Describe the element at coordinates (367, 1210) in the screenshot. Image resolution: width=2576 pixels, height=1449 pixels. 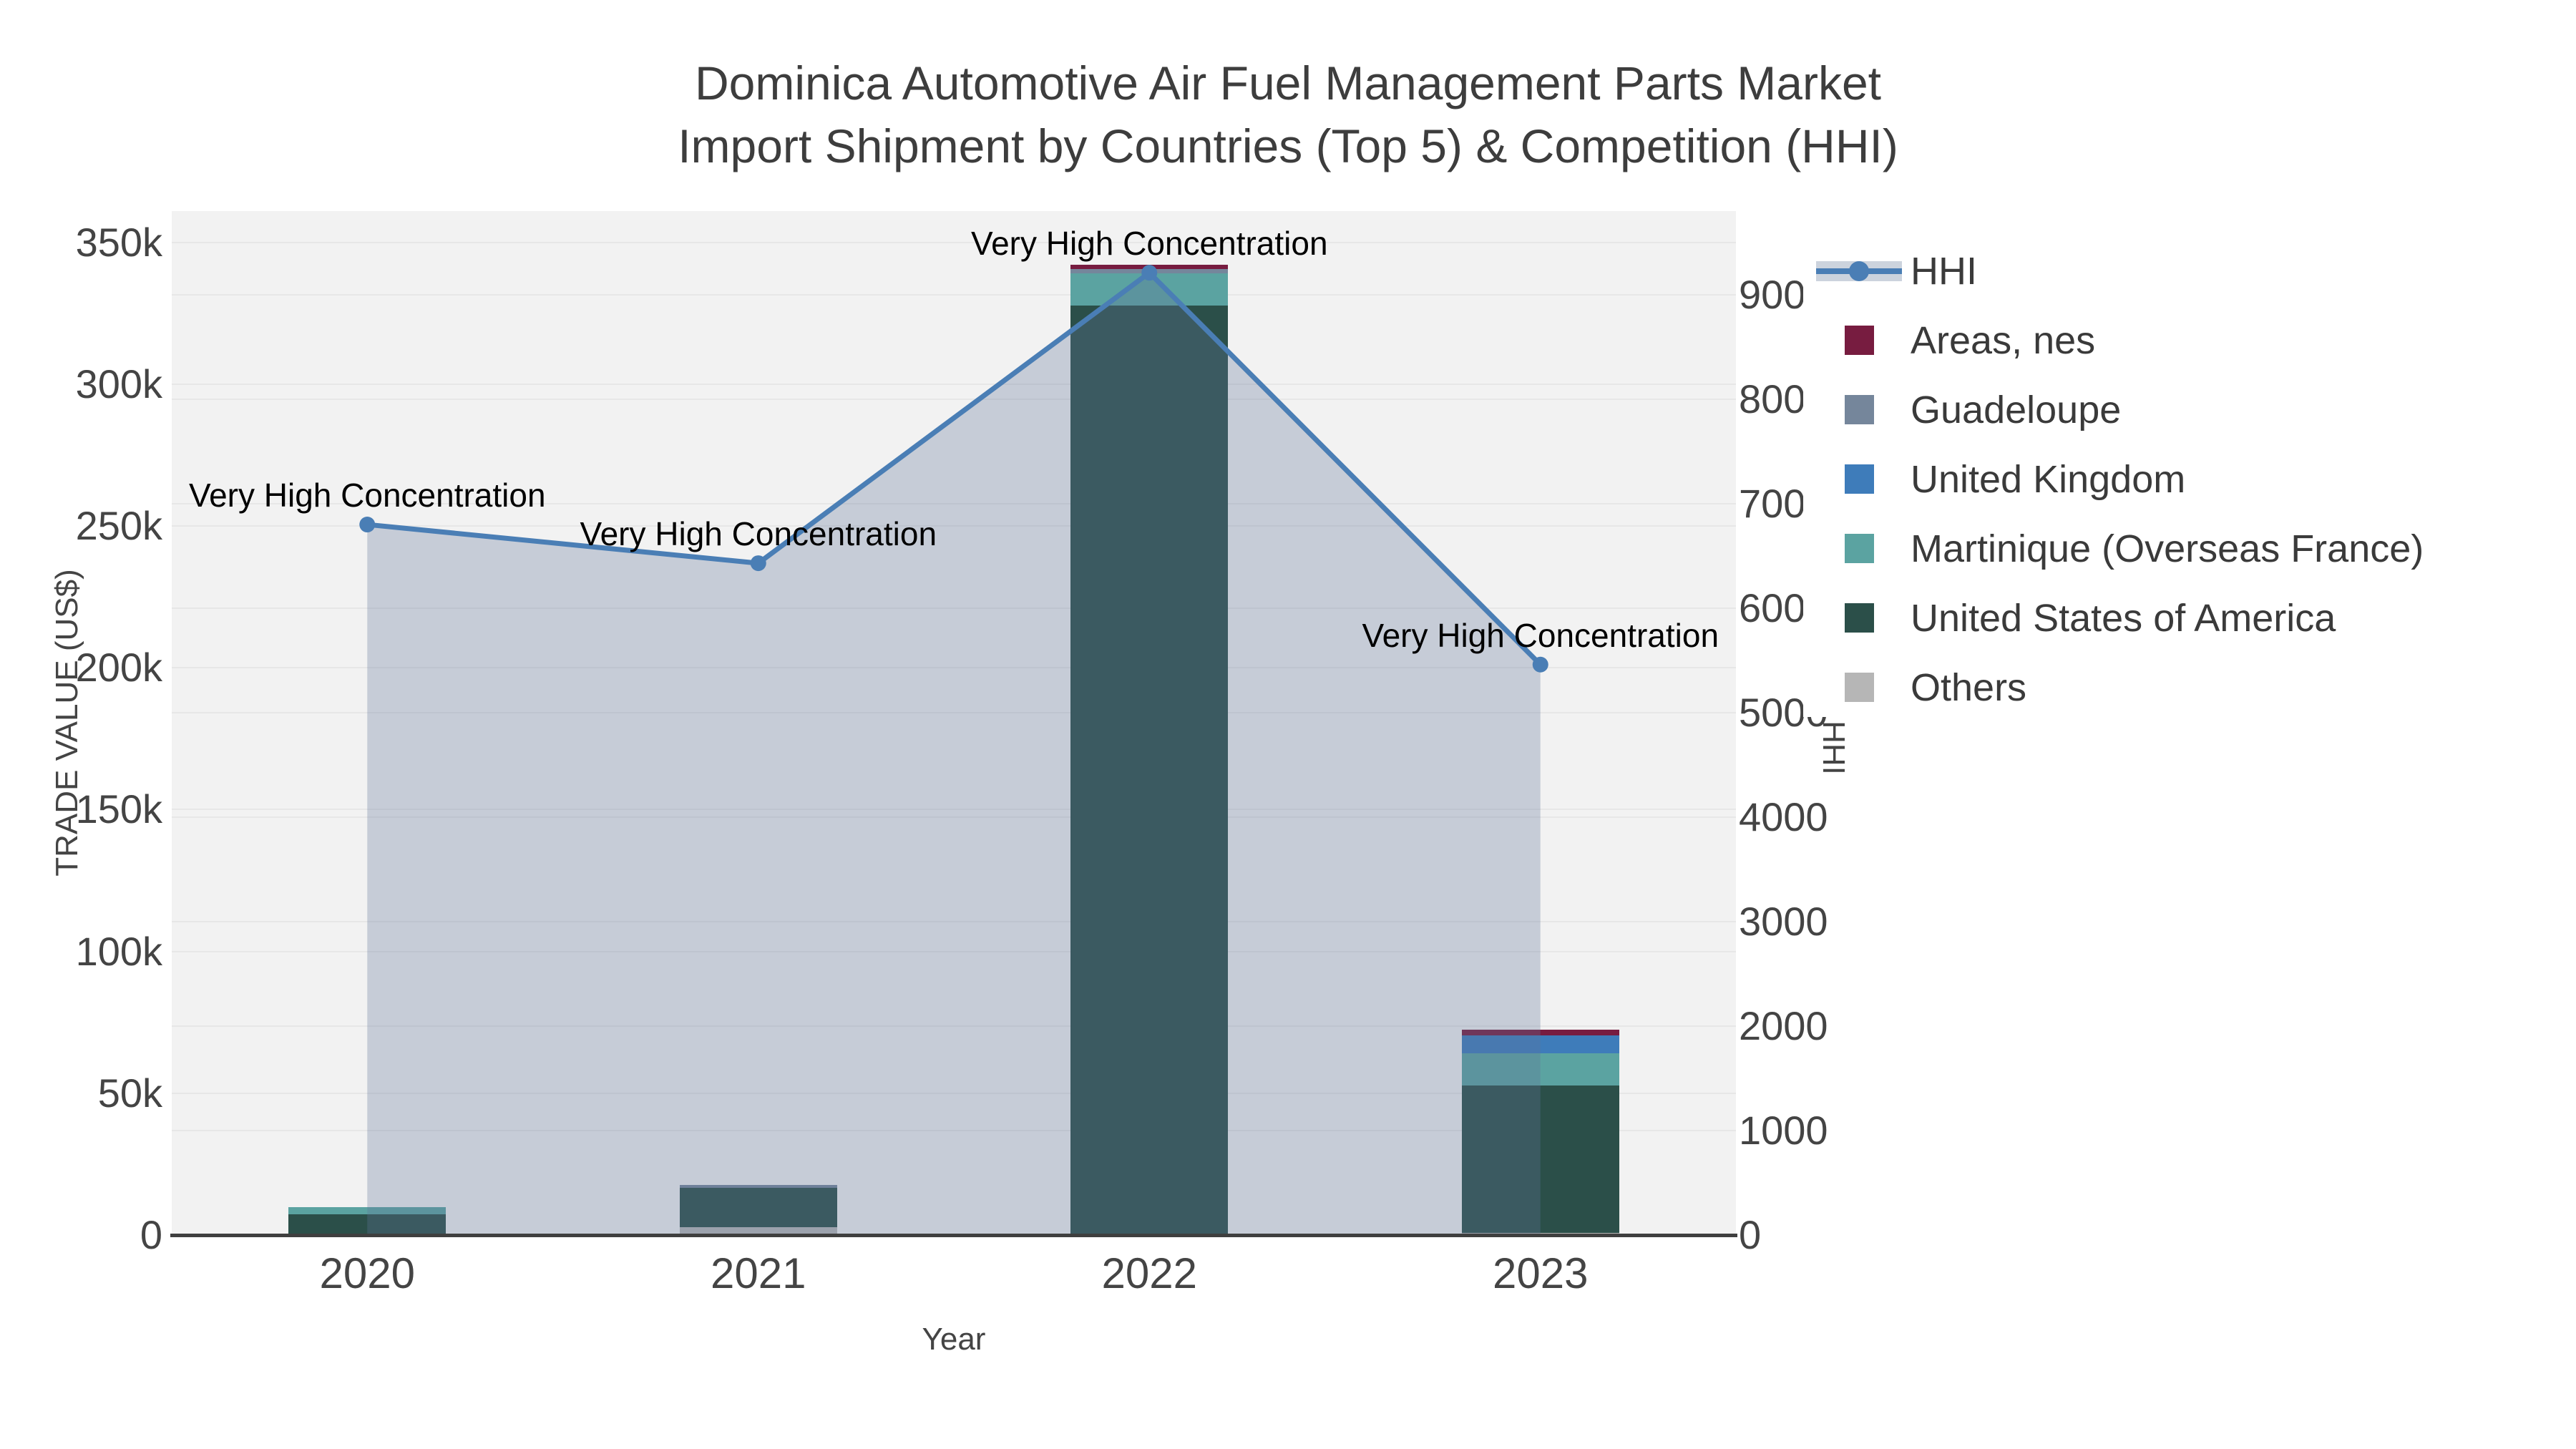
I see `bar-segment-martinique-2020` at that location.